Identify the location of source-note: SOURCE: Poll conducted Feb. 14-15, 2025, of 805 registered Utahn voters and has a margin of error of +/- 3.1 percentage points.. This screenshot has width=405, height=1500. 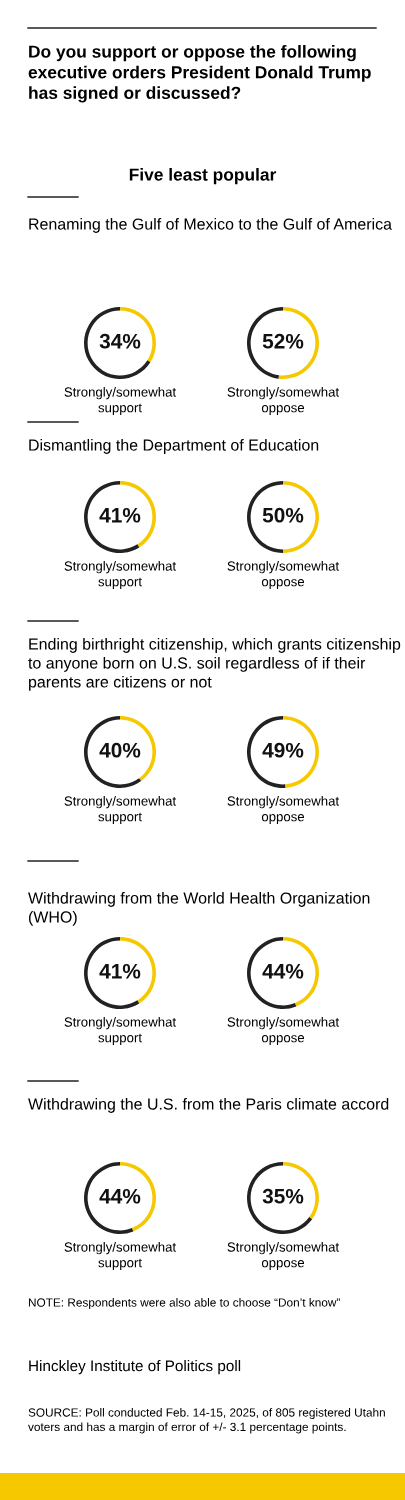
(206, 1421).